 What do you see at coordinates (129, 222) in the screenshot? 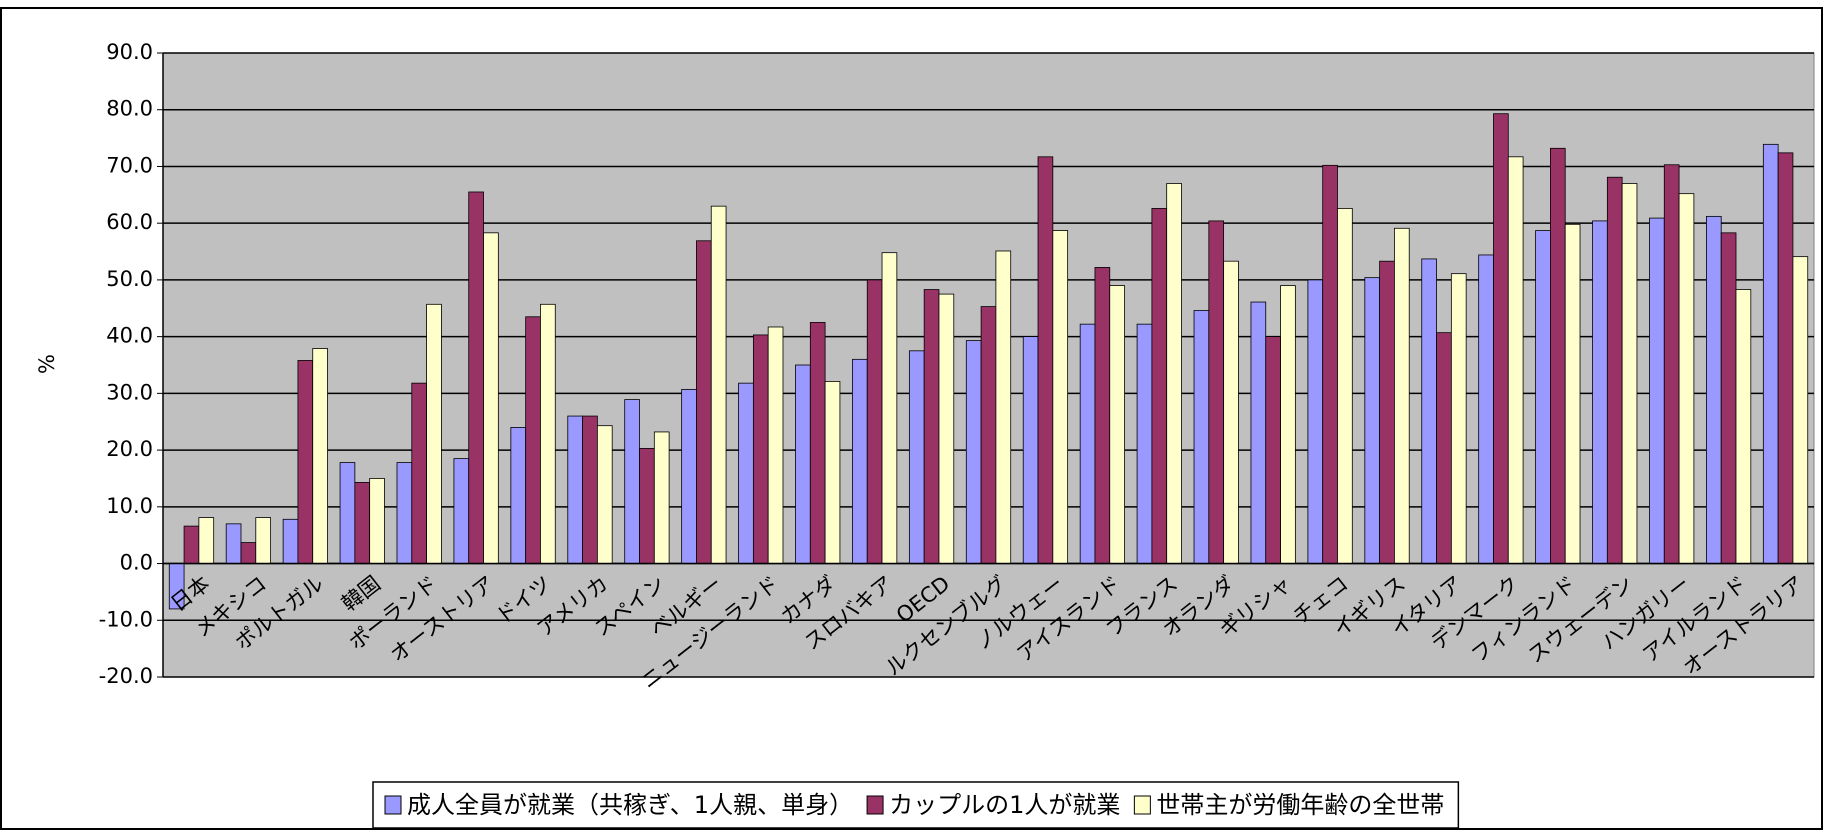
I see `y-tick-label: 60.0` at bounding box center [129, 222].